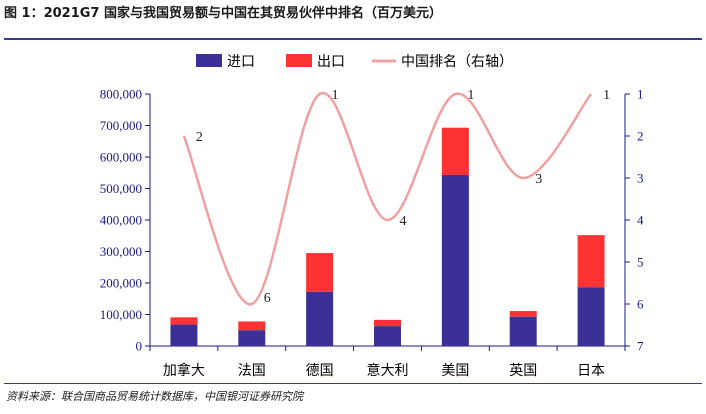  Describe the element at coordinates (209, 60) in the screenshot. I see `legend-import-swatch` at that location.